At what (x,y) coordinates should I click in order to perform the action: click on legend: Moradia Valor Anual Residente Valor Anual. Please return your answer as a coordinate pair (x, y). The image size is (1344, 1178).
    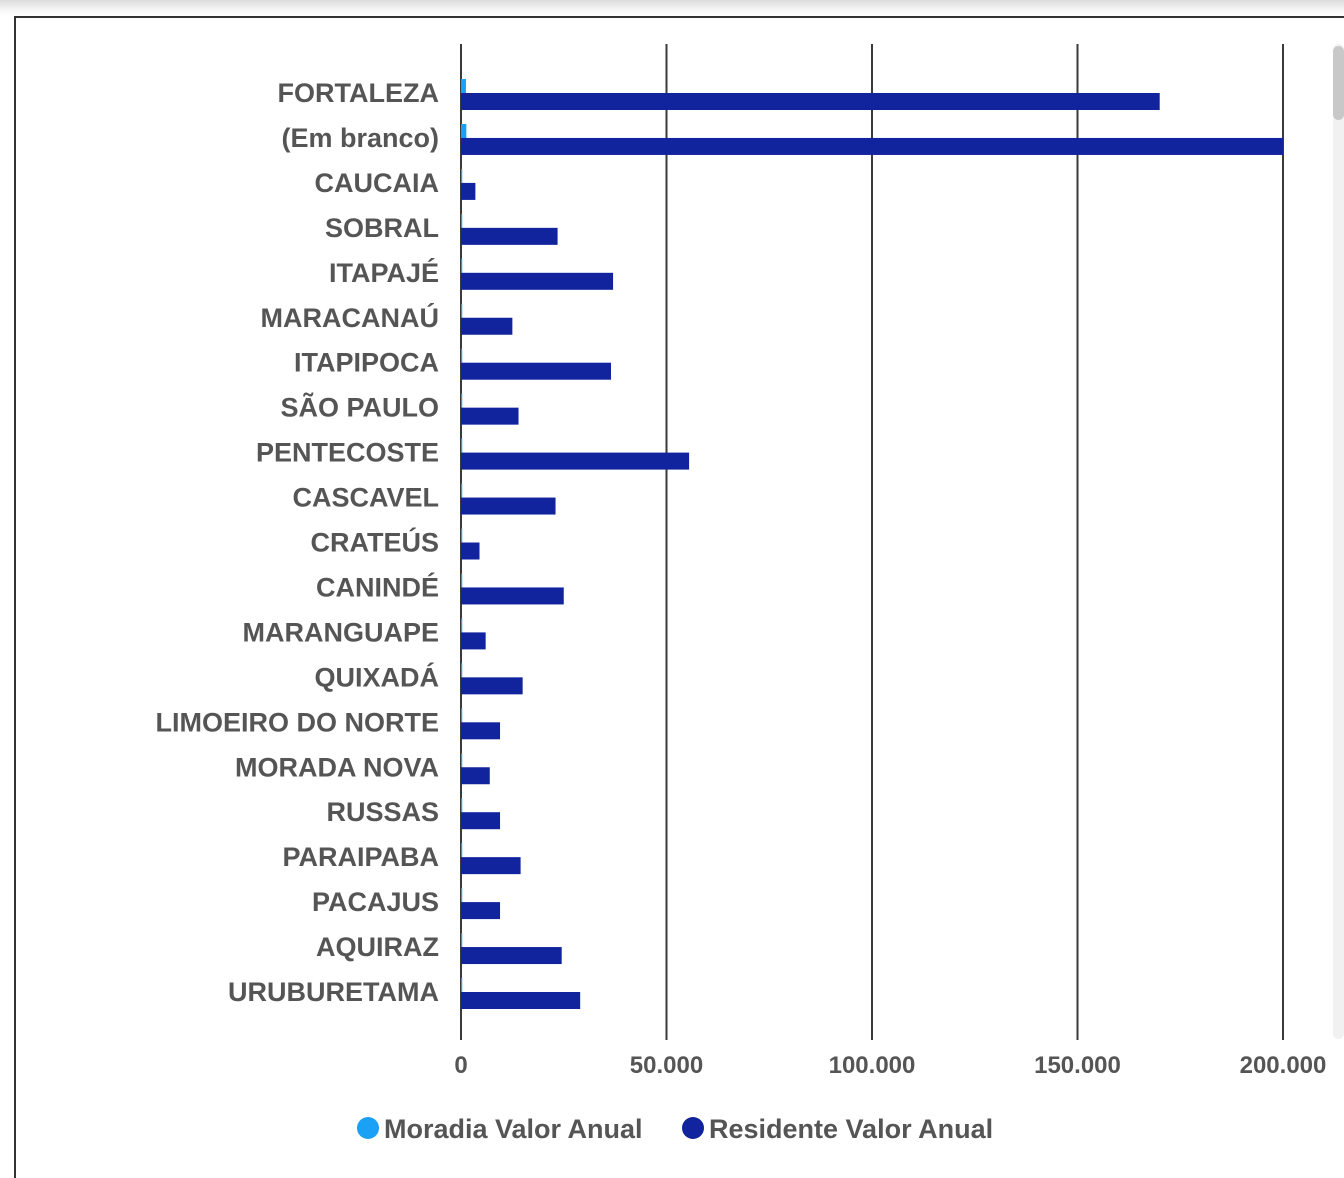
    Looking at the image, I should click on (675, 1129).